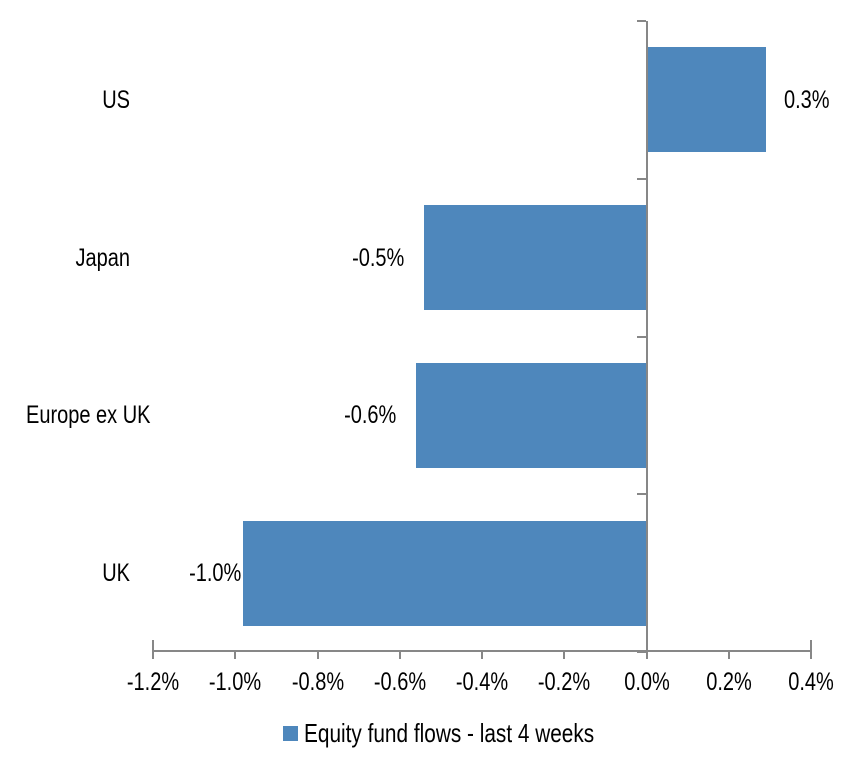  I want to click on x-tick-label-3: -0.6%, so click(399, 682).